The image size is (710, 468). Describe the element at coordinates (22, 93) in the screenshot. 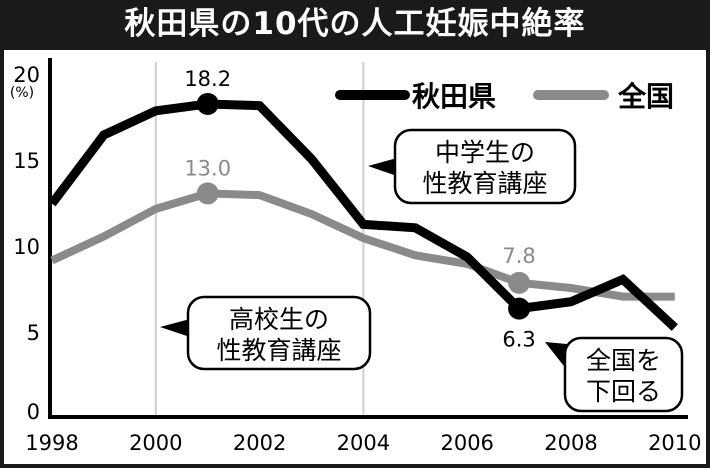

I see `y-axis-label: (%)` at that location.